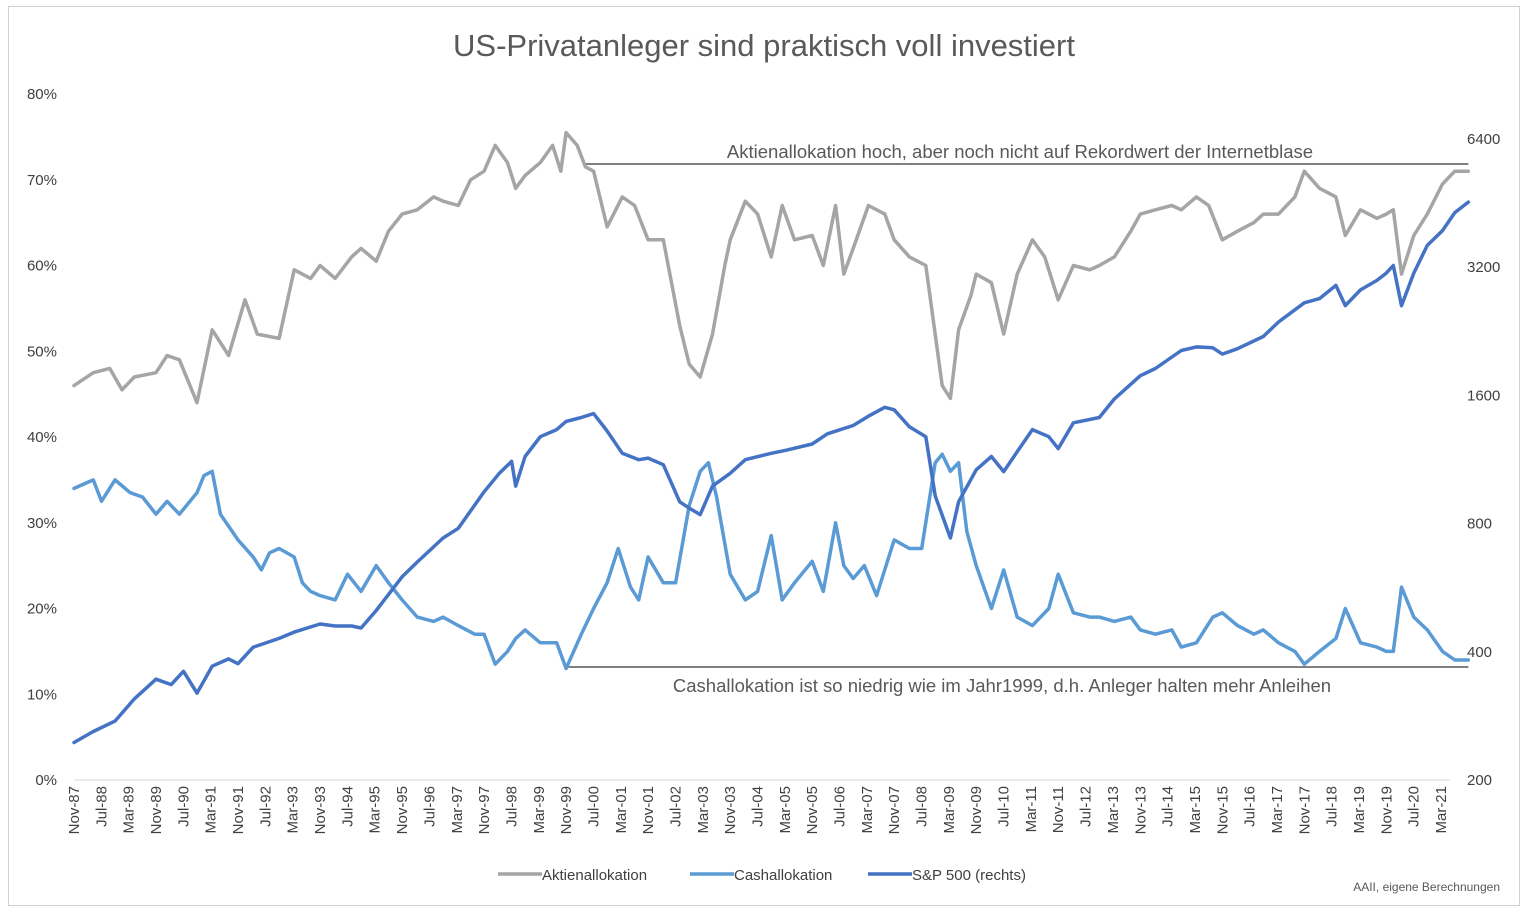 Image resolution: width=1528 pixels, height=916 pixels. What do you see at coordinates (1441, 810) in the screenshot?
I see `x-tick-label: Mar-21` at bounding box center [1441, 810].